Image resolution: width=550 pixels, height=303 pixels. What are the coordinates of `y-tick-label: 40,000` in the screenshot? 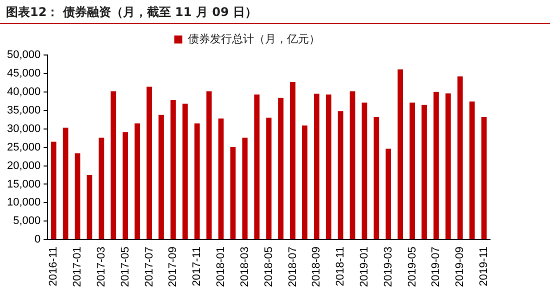 It's located at (23, 92).